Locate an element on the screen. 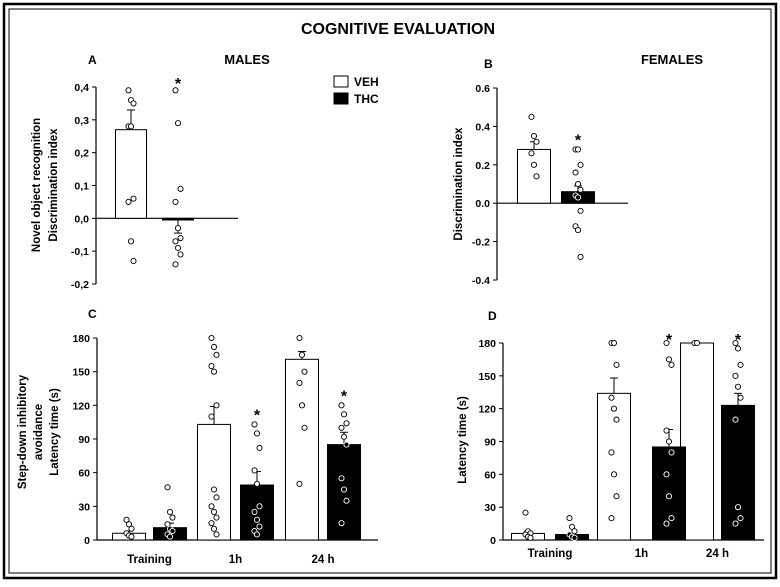 This screenshot has width=780, height=587. y-tick-label: 30 is located at coordinates (84, 507).